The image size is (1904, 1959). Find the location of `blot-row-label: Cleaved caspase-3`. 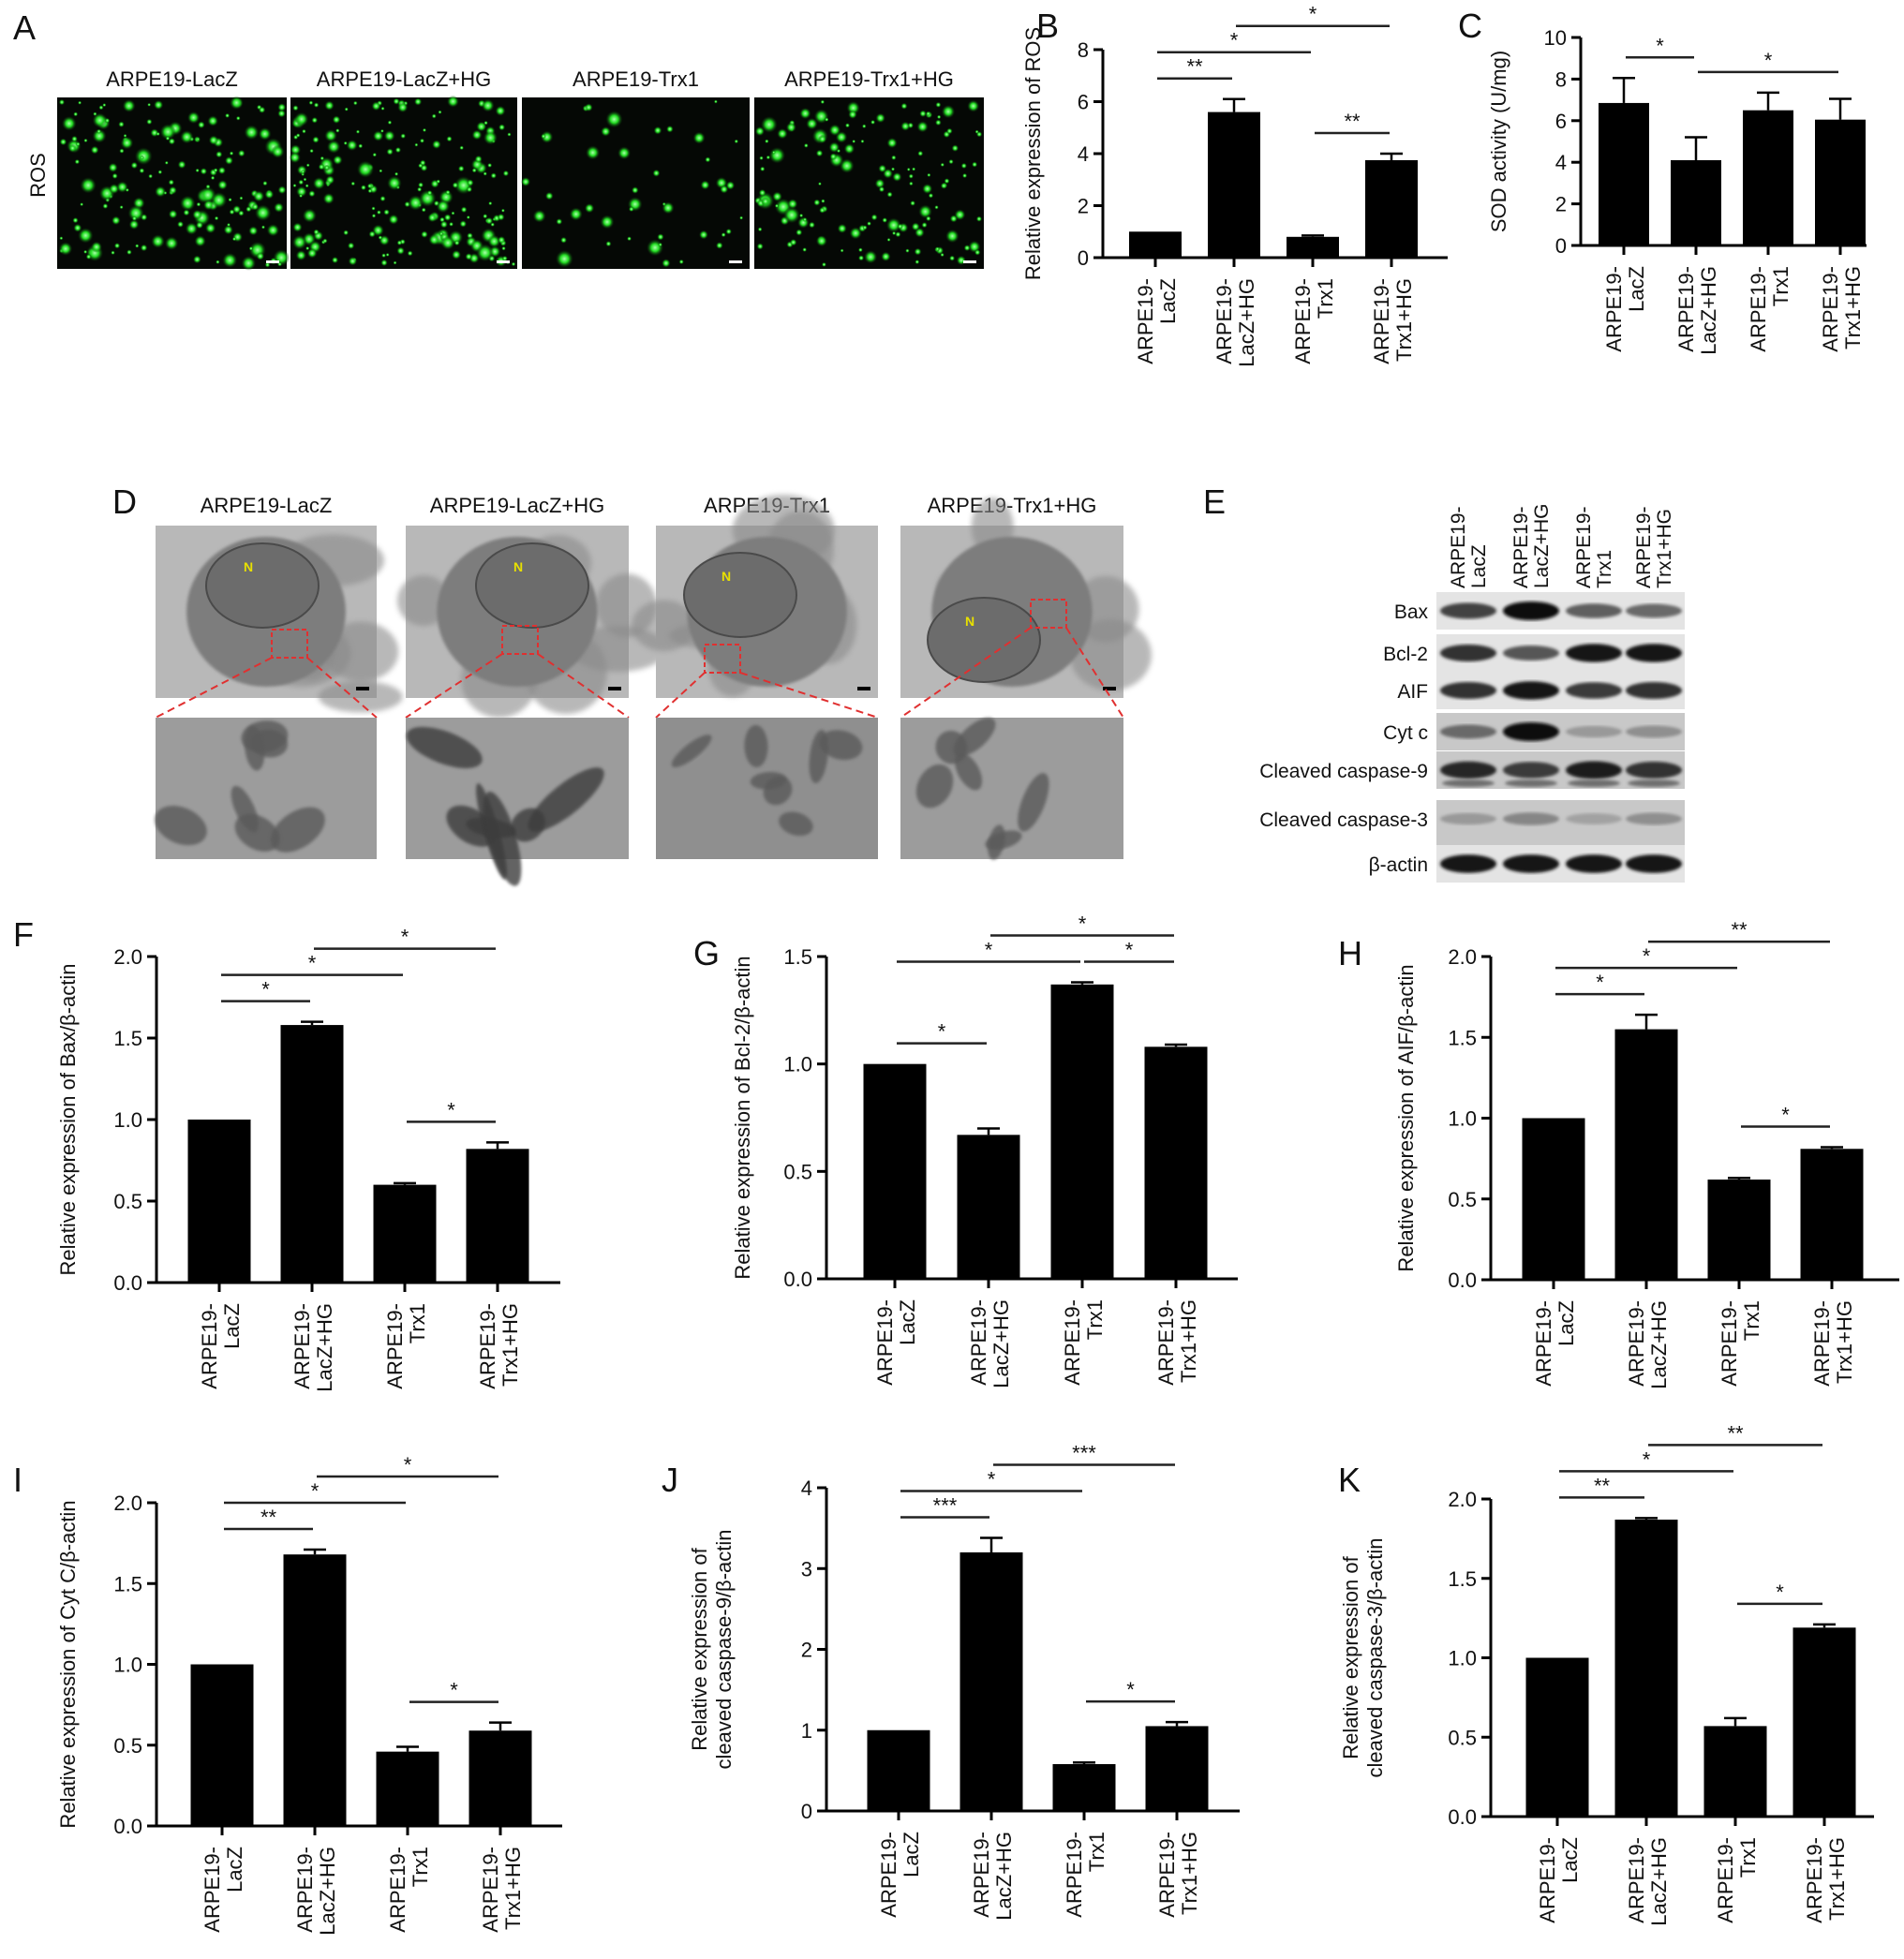

blot-row-label: Cleaved caspase-3 is located at coordinates (1343, 820).